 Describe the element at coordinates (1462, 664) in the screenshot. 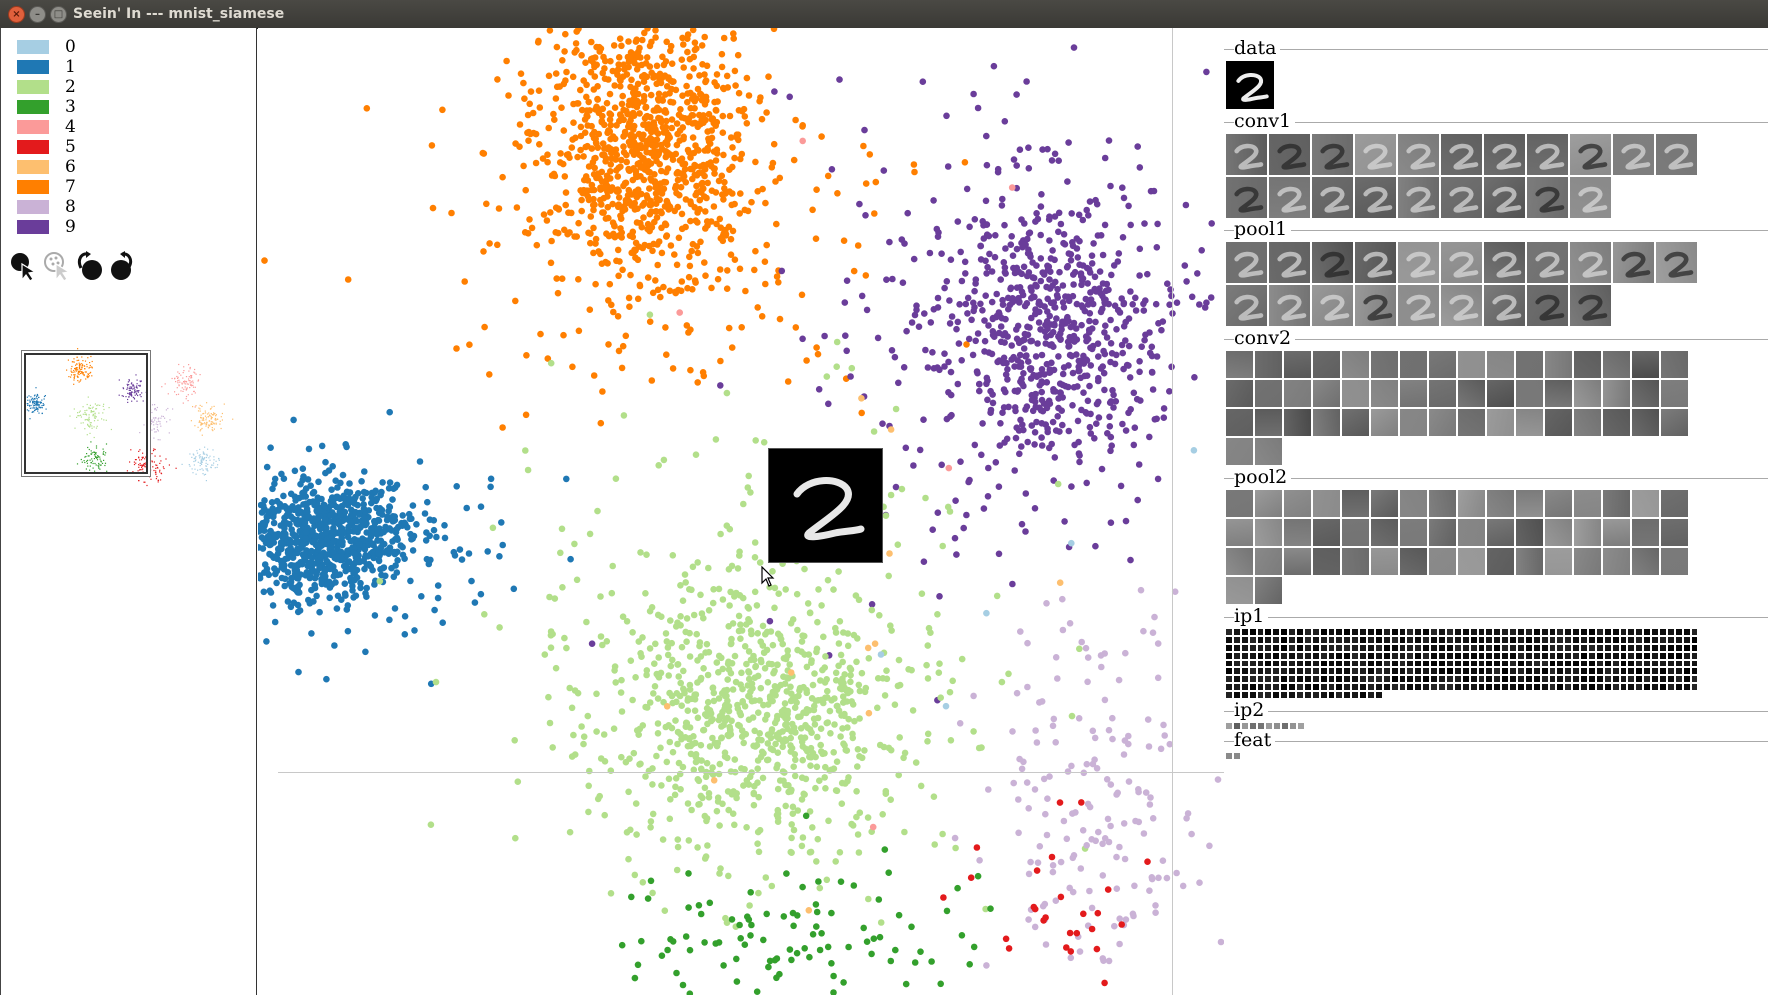

I see `layer-tiles-ip1` at that location.